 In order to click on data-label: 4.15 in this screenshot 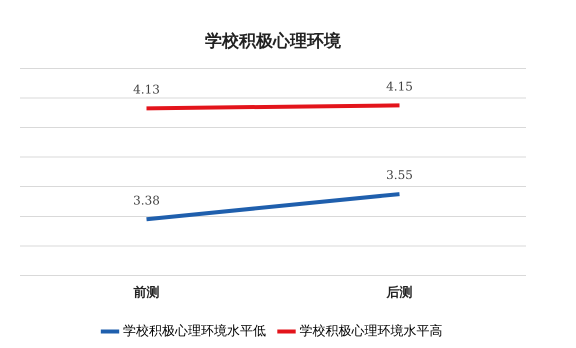, I will do `click(399, 86)`.